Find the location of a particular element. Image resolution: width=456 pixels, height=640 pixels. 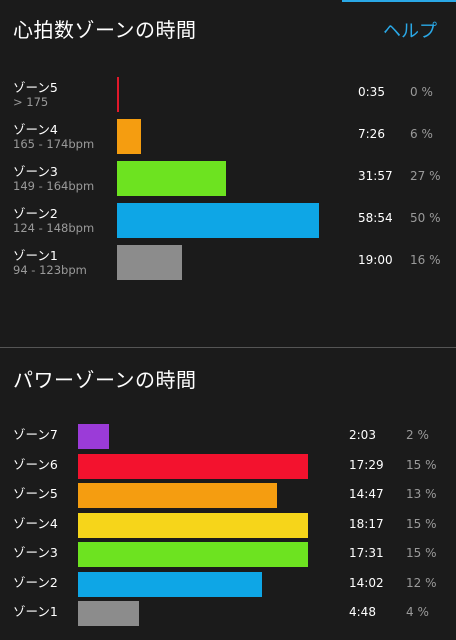

power-zone-row: ゾーン7 2:03 2 % is located at coordinates (228, 436).